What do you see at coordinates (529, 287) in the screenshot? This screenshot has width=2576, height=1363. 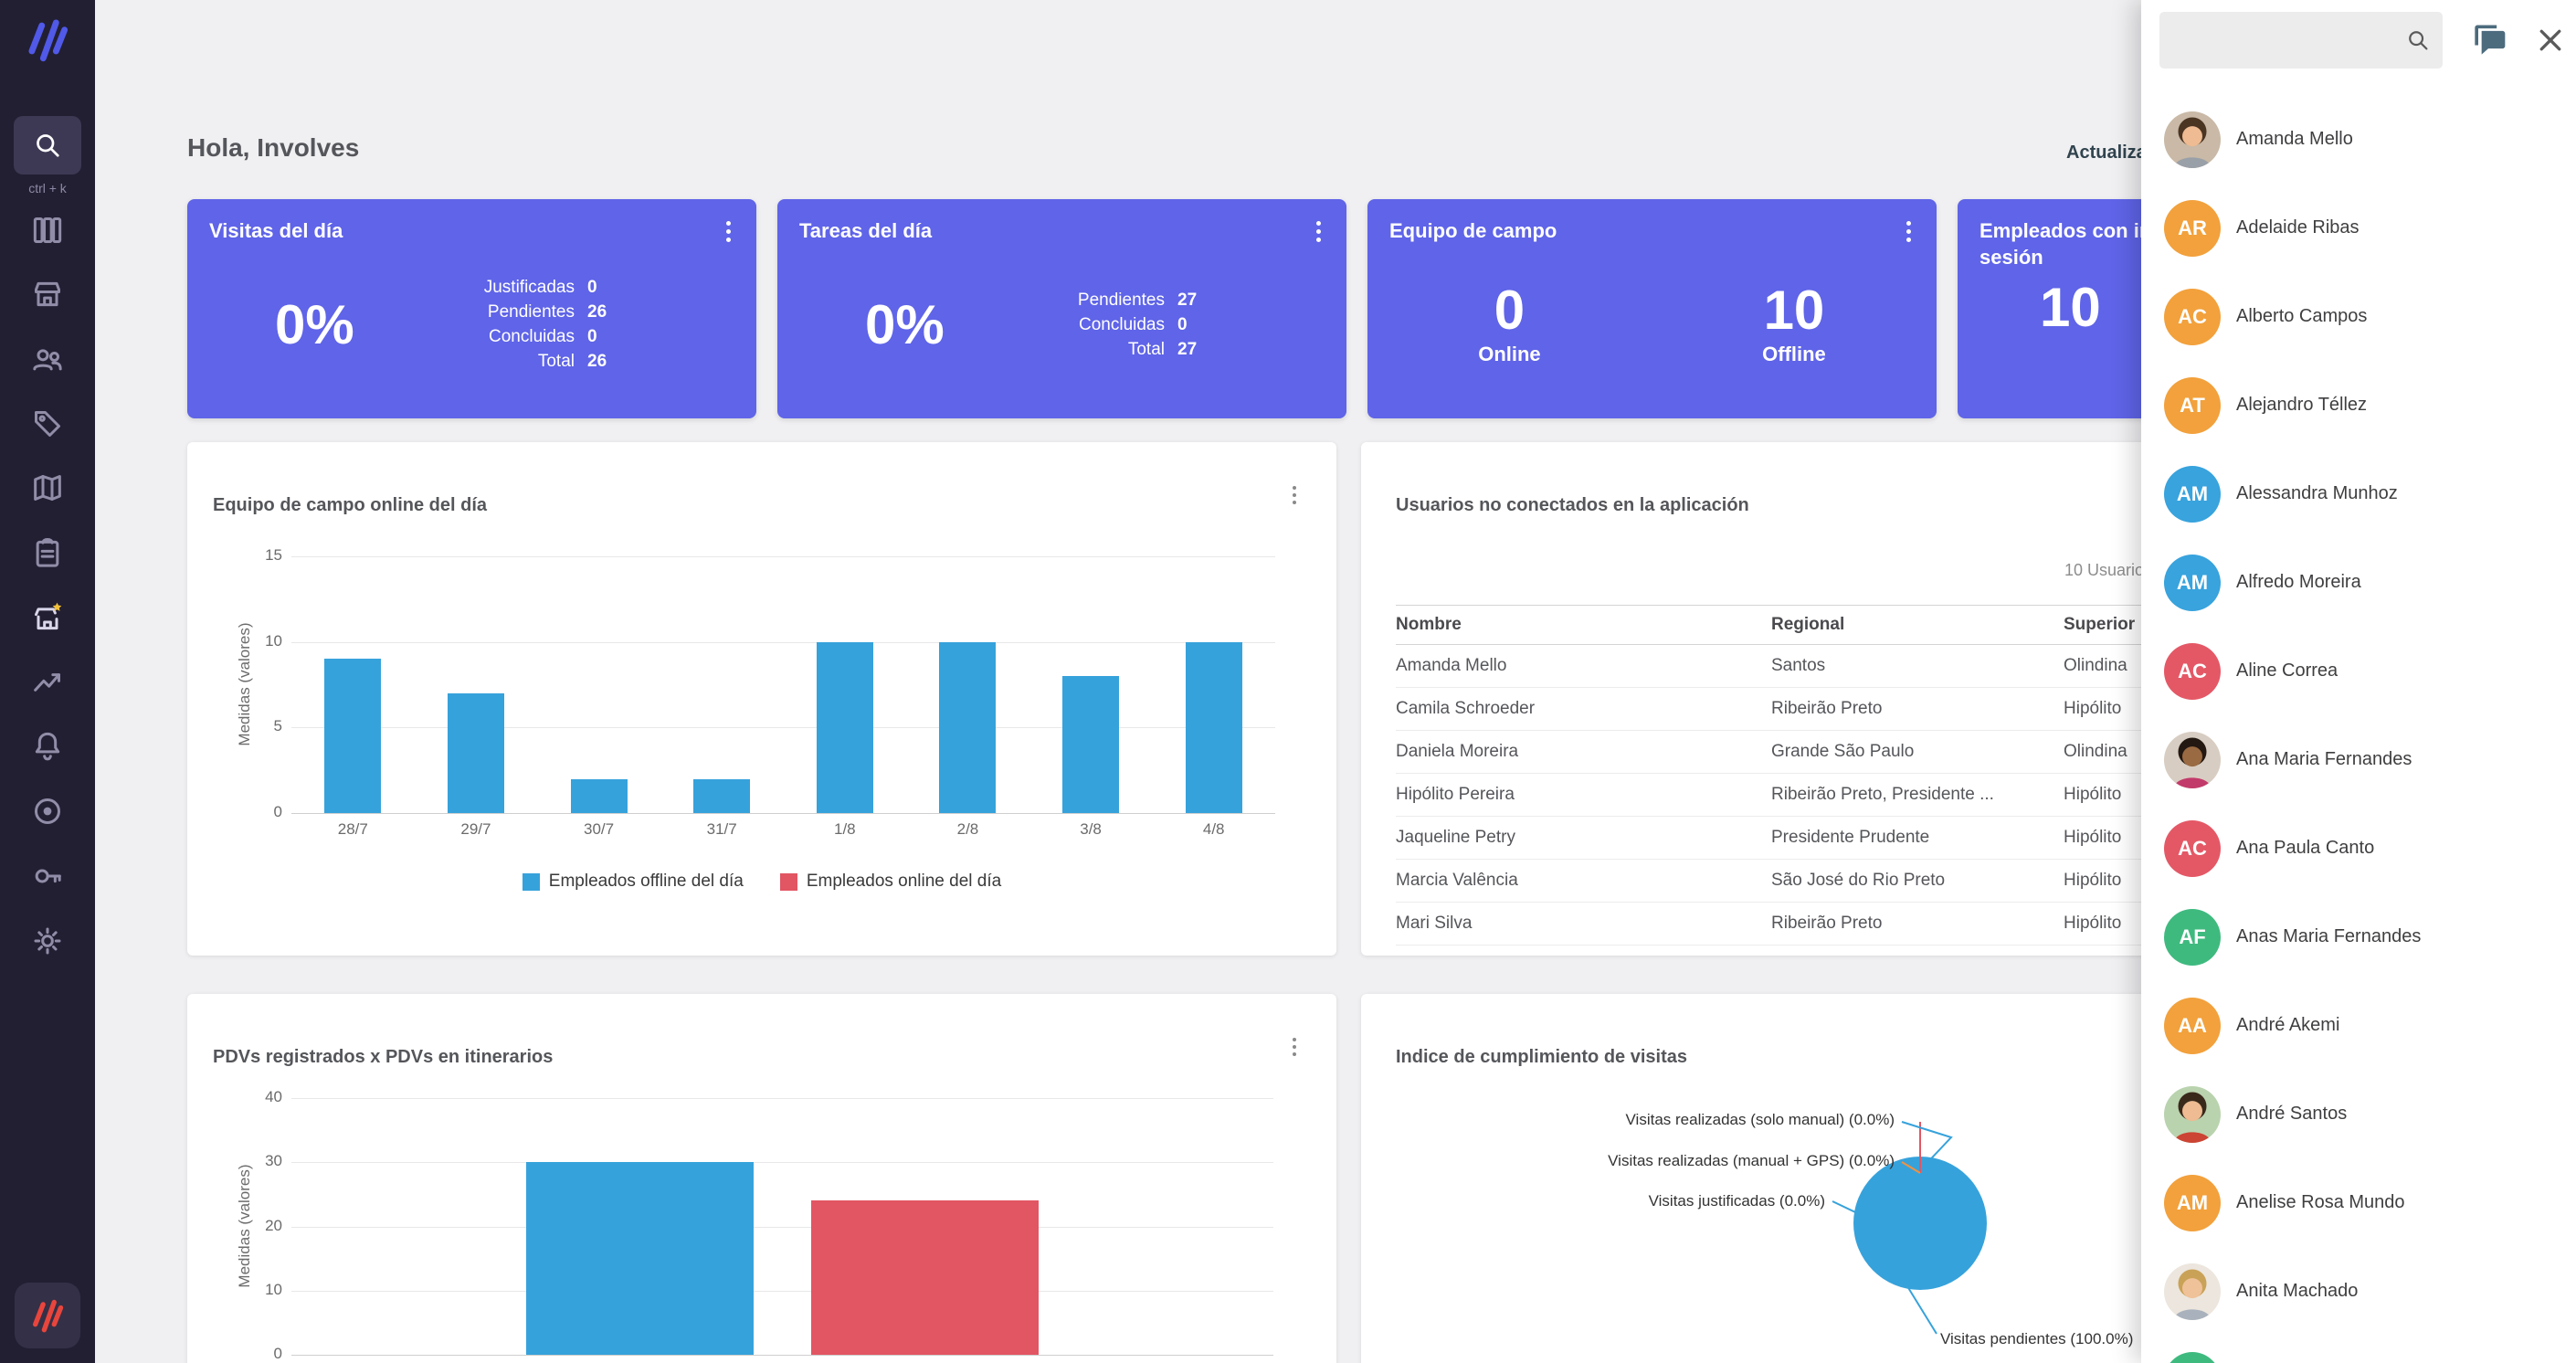 I see `stat-label: Justificadas` at bounding box center [529, 287].